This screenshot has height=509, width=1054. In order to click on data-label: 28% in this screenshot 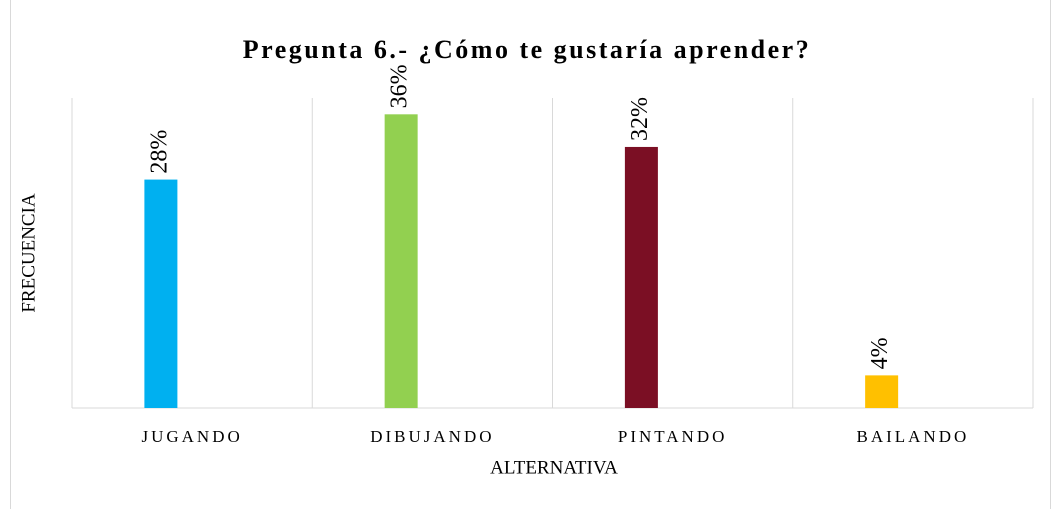, I will do `click(159, 152)`.